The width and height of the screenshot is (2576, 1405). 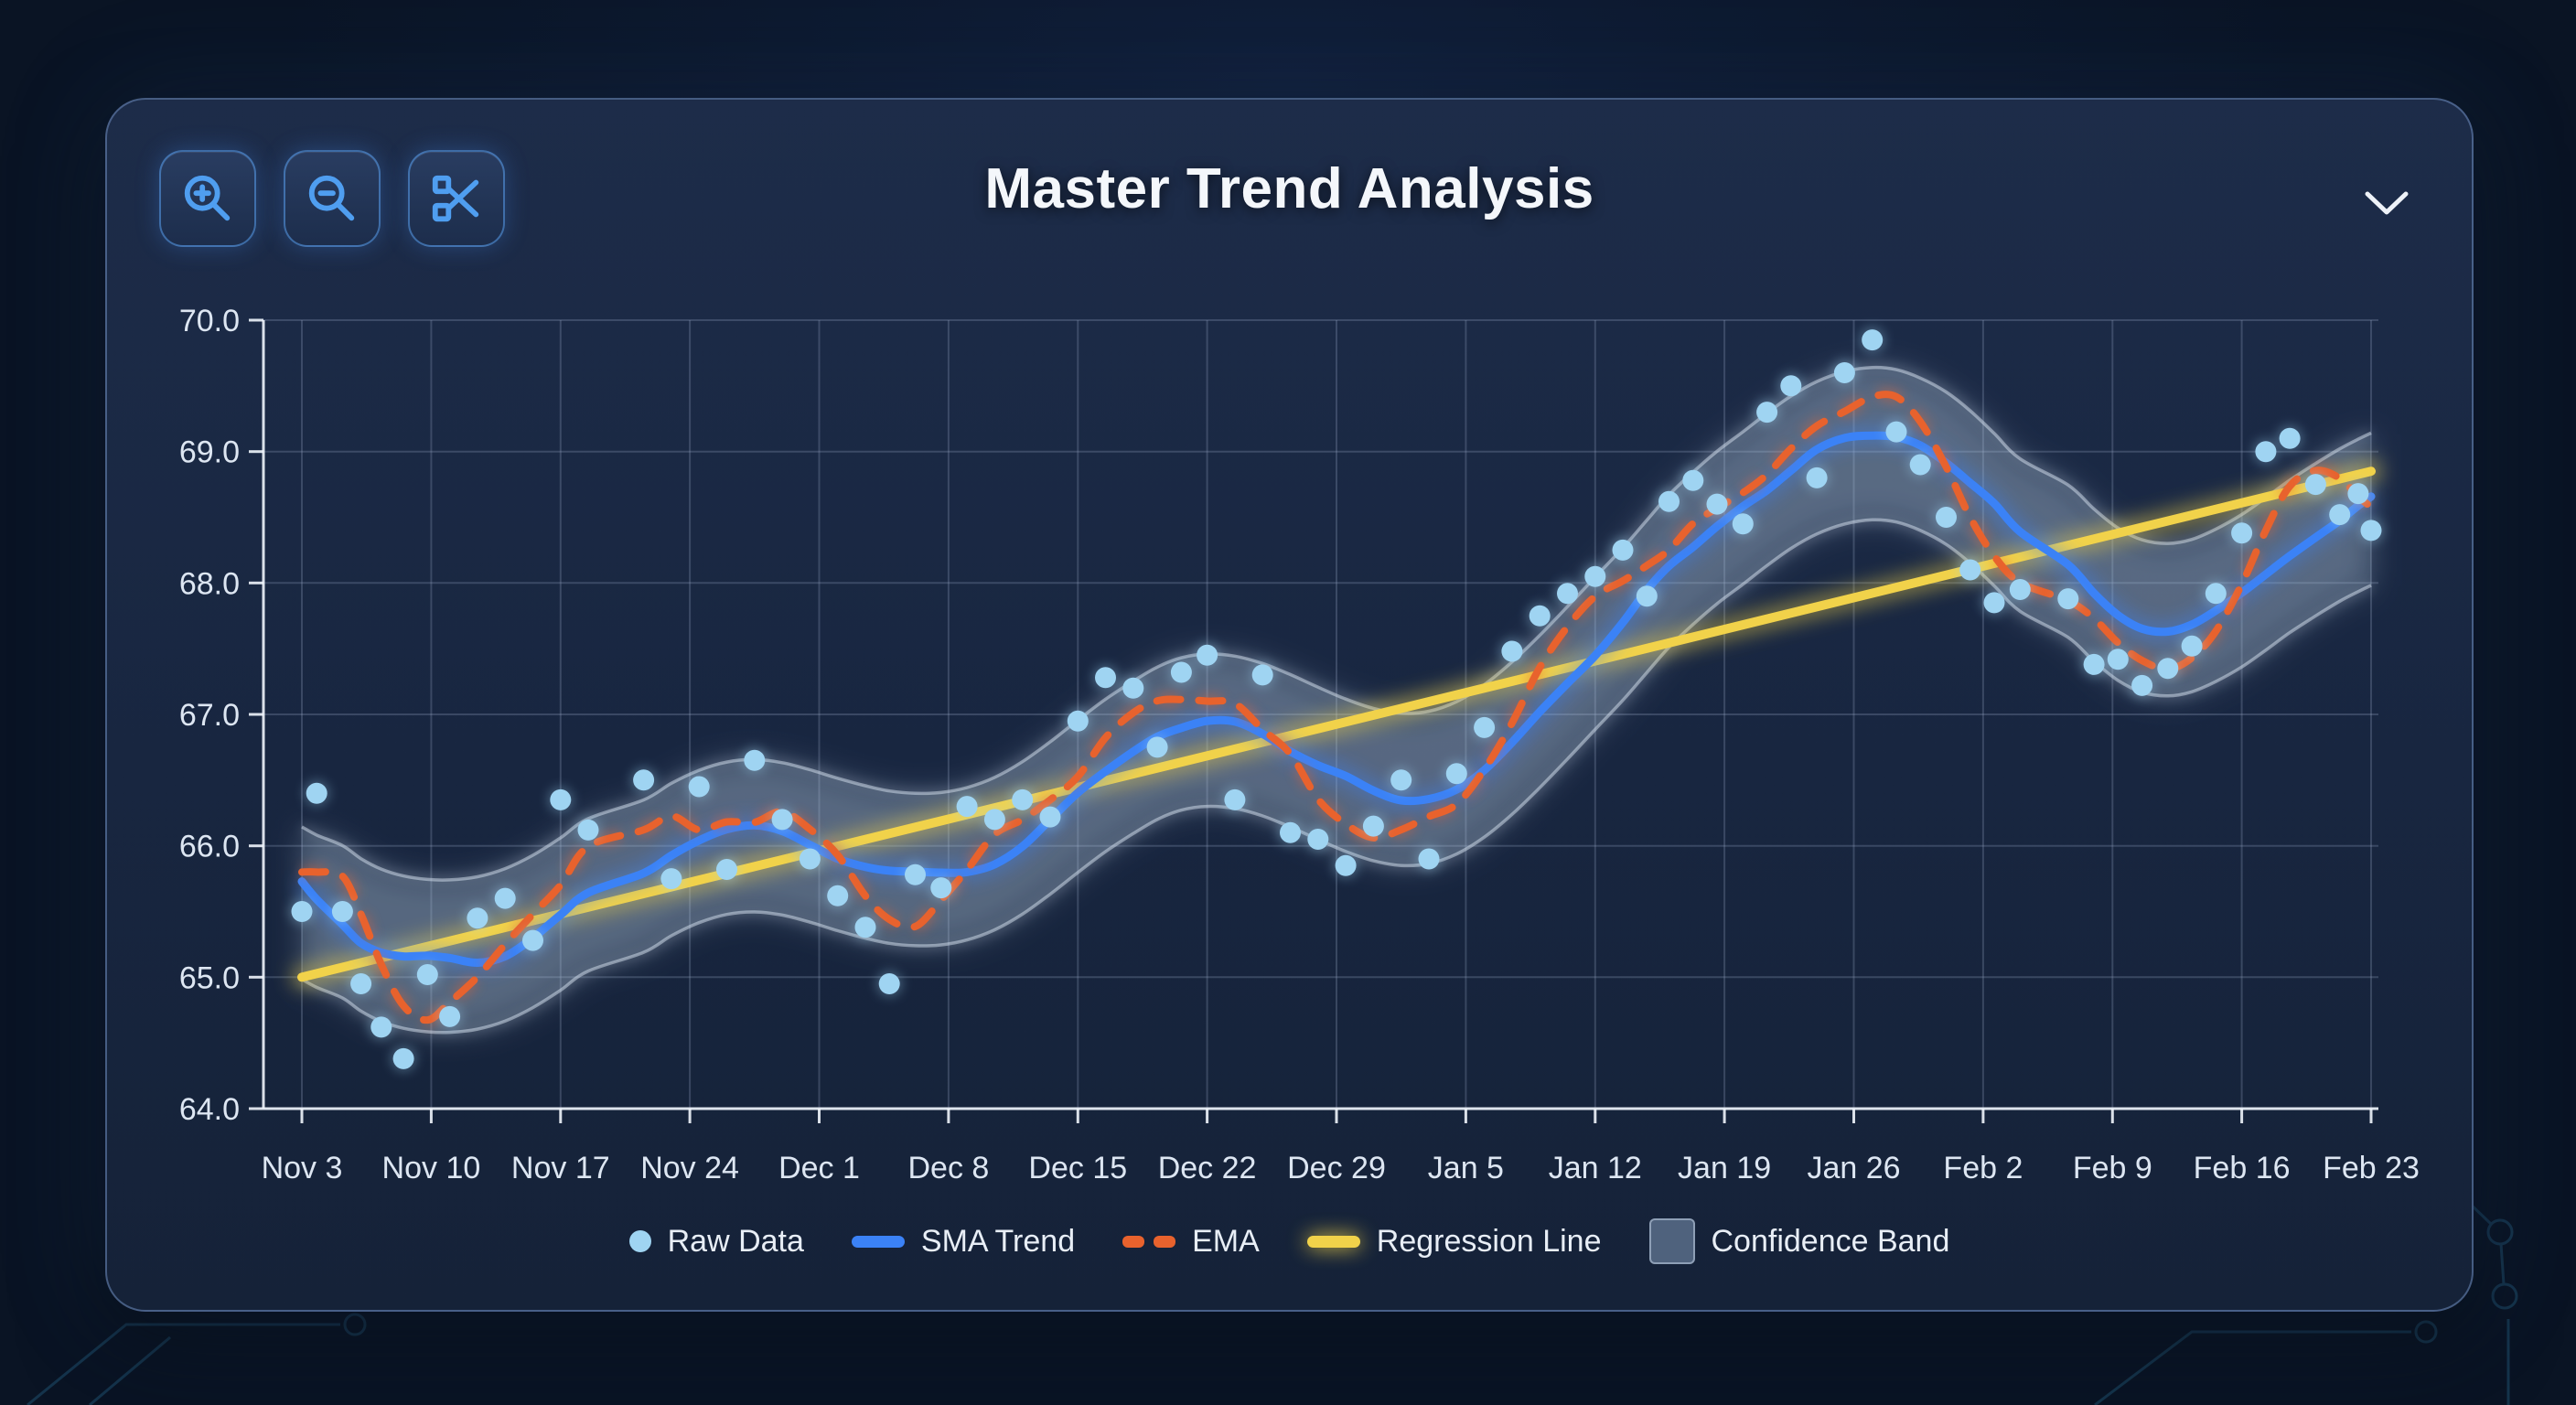 I want to click on magnifier-minus-icon, so click(x=331, y=198).